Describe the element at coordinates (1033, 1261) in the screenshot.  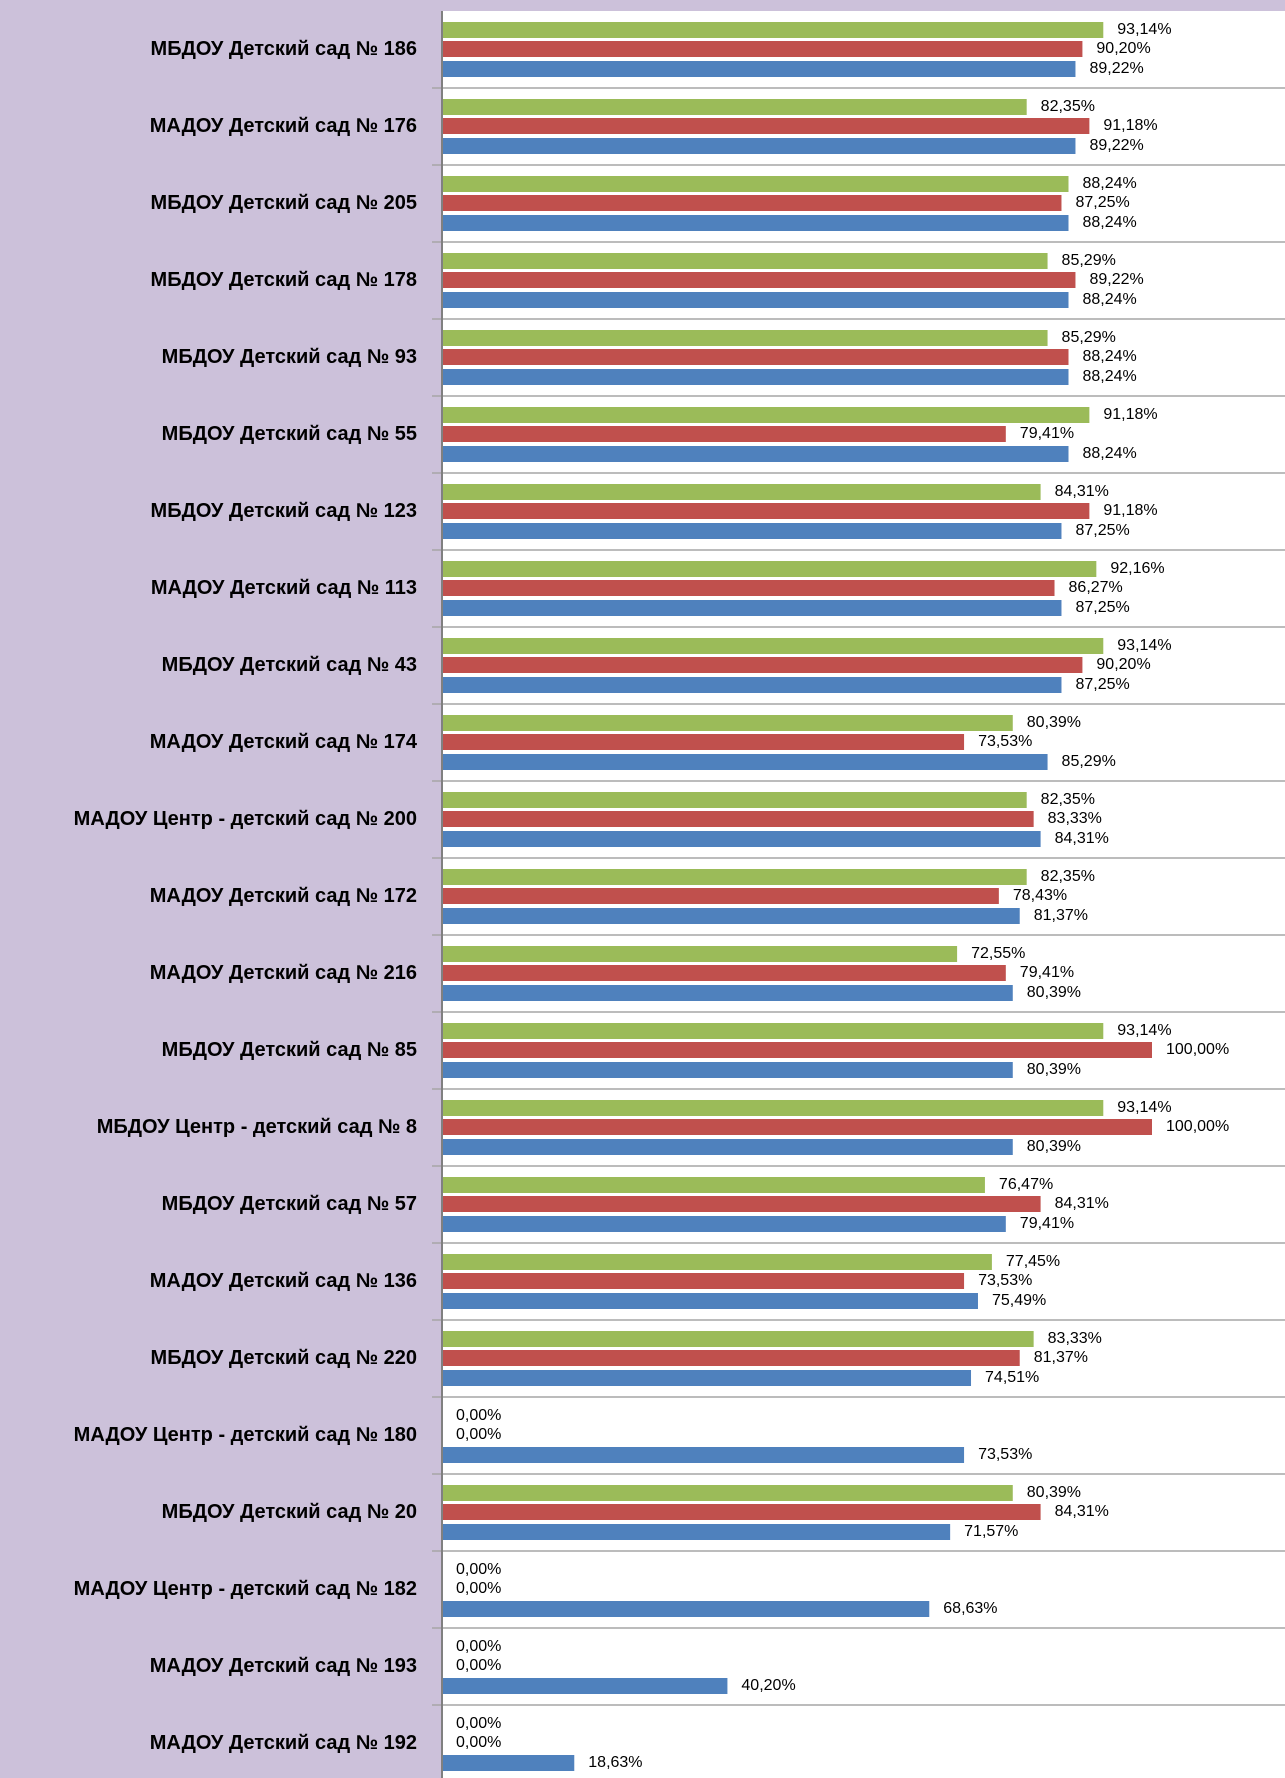
I see `value-label: 77,45%` at that location.